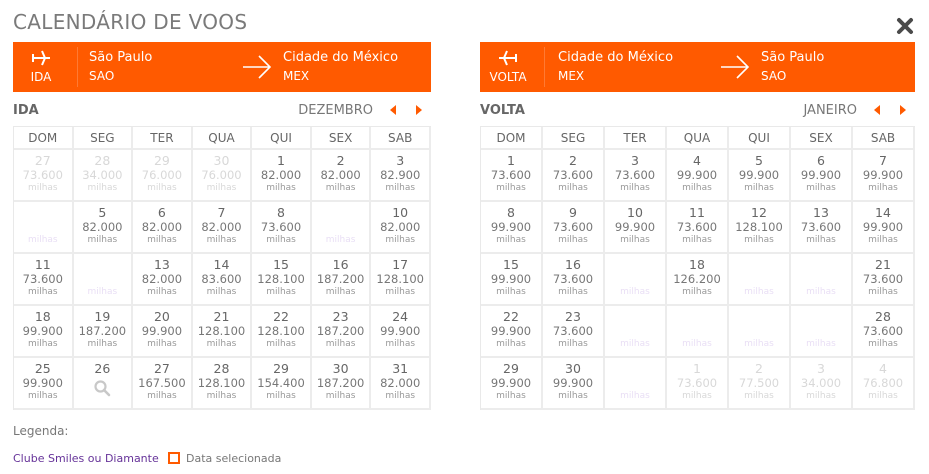  I want to click on calendar-day-cell: 10 99.900 milhas, so click(636, 228).